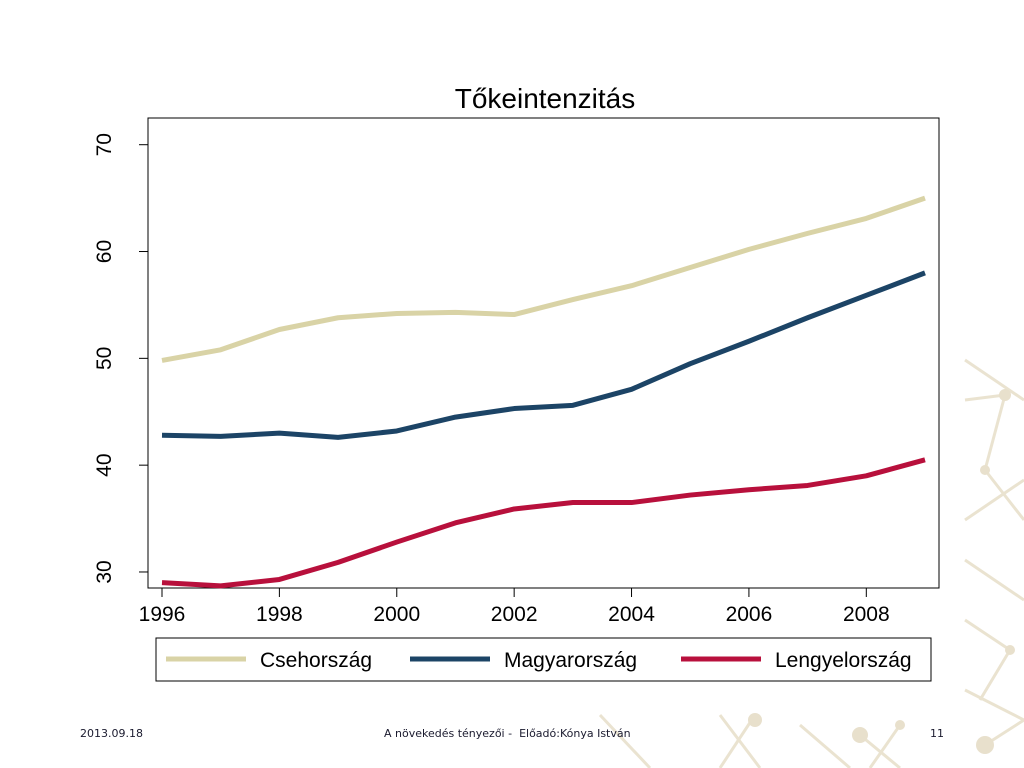 This screenshot has width=1024, height=768. What do you see at coordinates (104, 144) in the screenshot?
I see `y-tick-label: 70` at bounding box center [104, 144].